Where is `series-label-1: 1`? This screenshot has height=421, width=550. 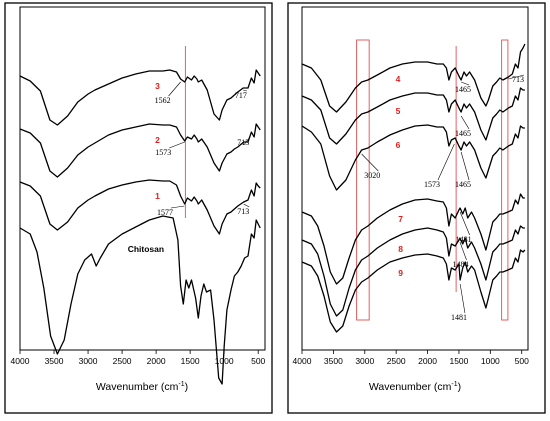 series-label-1: 1 is located at coordinates (157, 196).